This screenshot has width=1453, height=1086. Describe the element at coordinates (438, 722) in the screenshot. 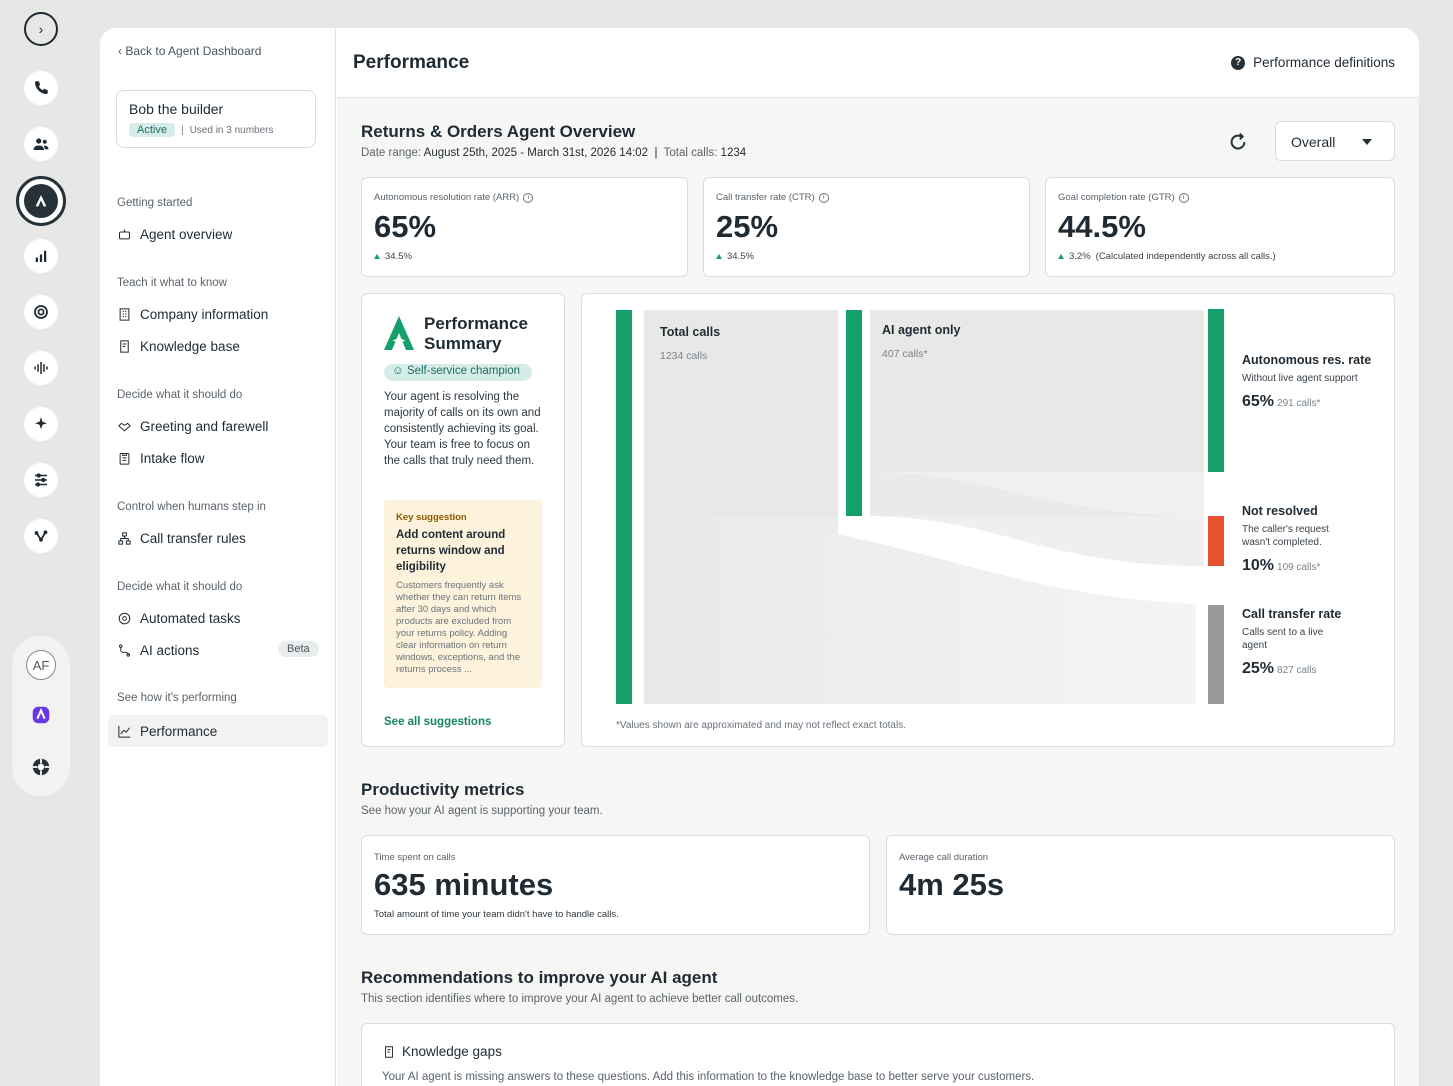

I see `see-all-suggestions-link: See all suggestions` at that location.